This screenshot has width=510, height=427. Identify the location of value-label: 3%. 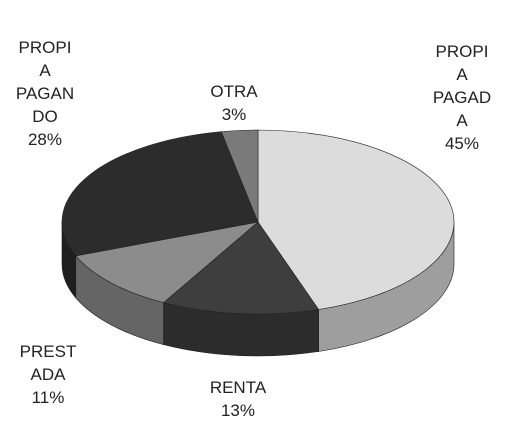
(234, 114).